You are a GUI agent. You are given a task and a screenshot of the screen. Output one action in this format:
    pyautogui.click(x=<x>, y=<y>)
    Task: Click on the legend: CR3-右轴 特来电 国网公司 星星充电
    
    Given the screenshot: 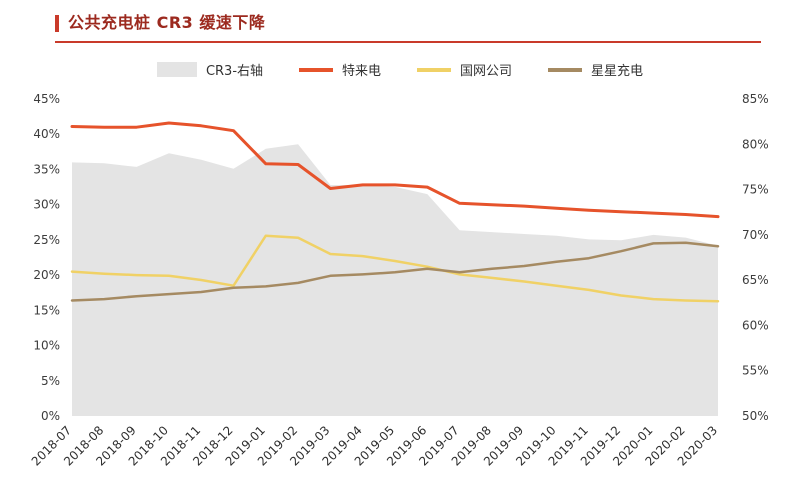 What is the action you would take?
    pyautogui.click(x=400, y=69)
    